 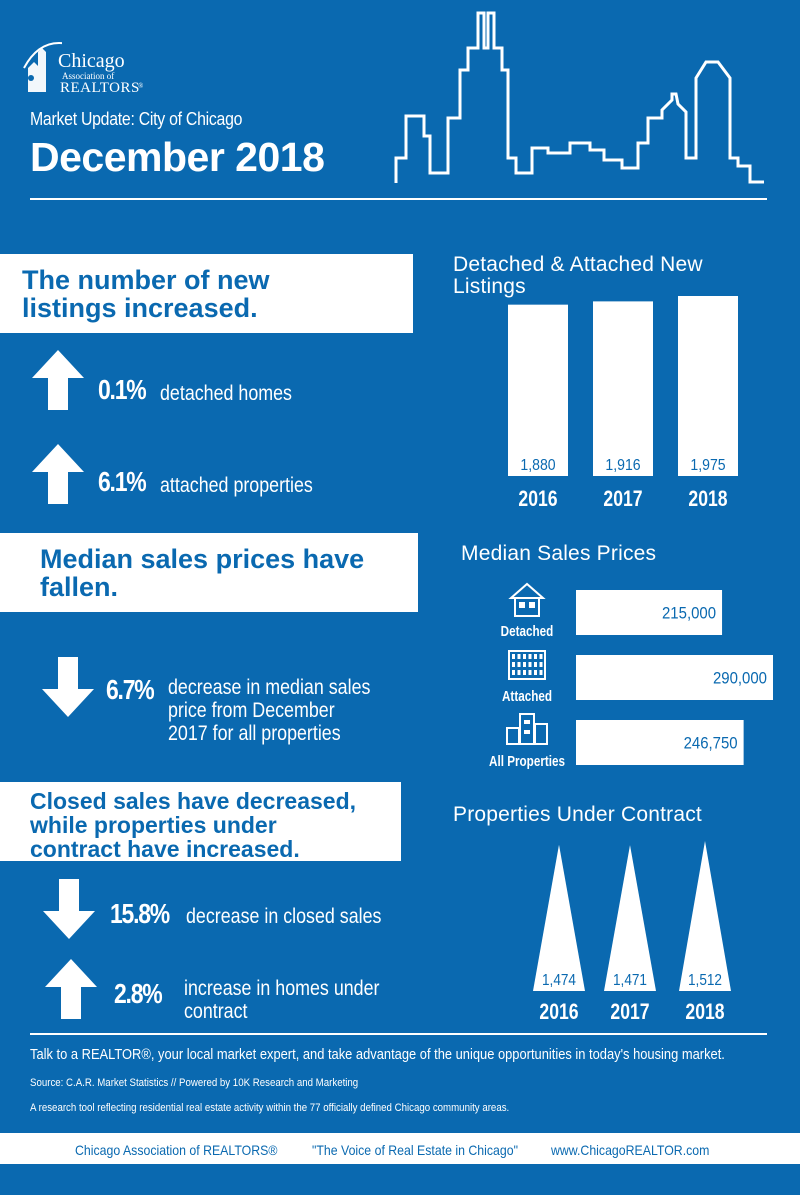 I want to click on contract-value-label: 1,512, so click(x=705, y=980).